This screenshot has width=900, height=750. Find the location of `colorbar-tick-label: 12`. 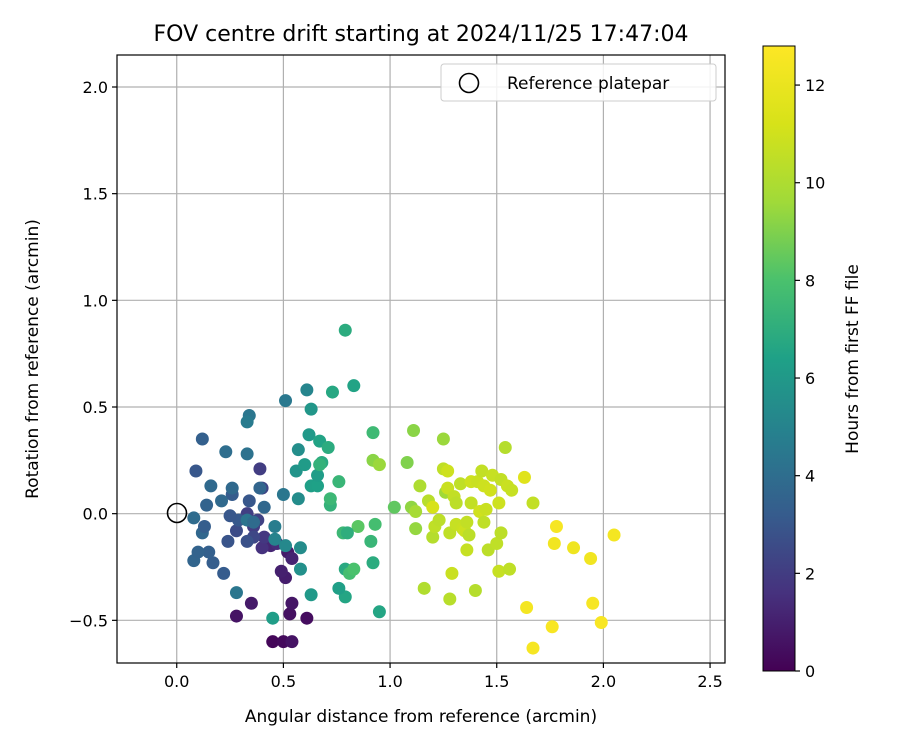

colorbar-tick-label: 12 is located at coordinates (815, 85).